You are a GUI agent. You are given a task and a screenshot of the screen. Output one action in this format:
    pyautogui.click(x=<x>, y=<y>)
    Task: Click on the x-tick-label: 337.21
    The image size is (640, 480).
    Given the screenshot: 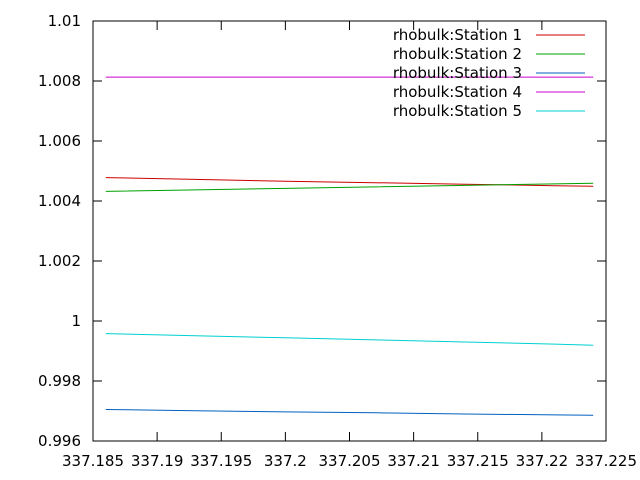 What is the action you would take?
    pyautogui.click(x=413, y=461)
    